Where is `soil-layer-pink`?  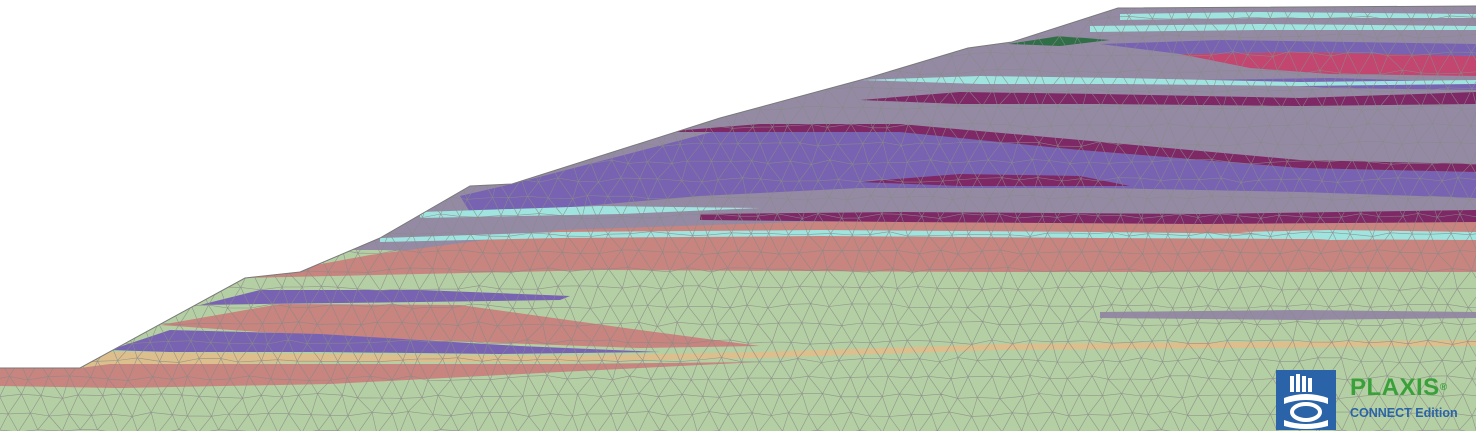 soil-layer-pink is located at coordinates (860, 246).